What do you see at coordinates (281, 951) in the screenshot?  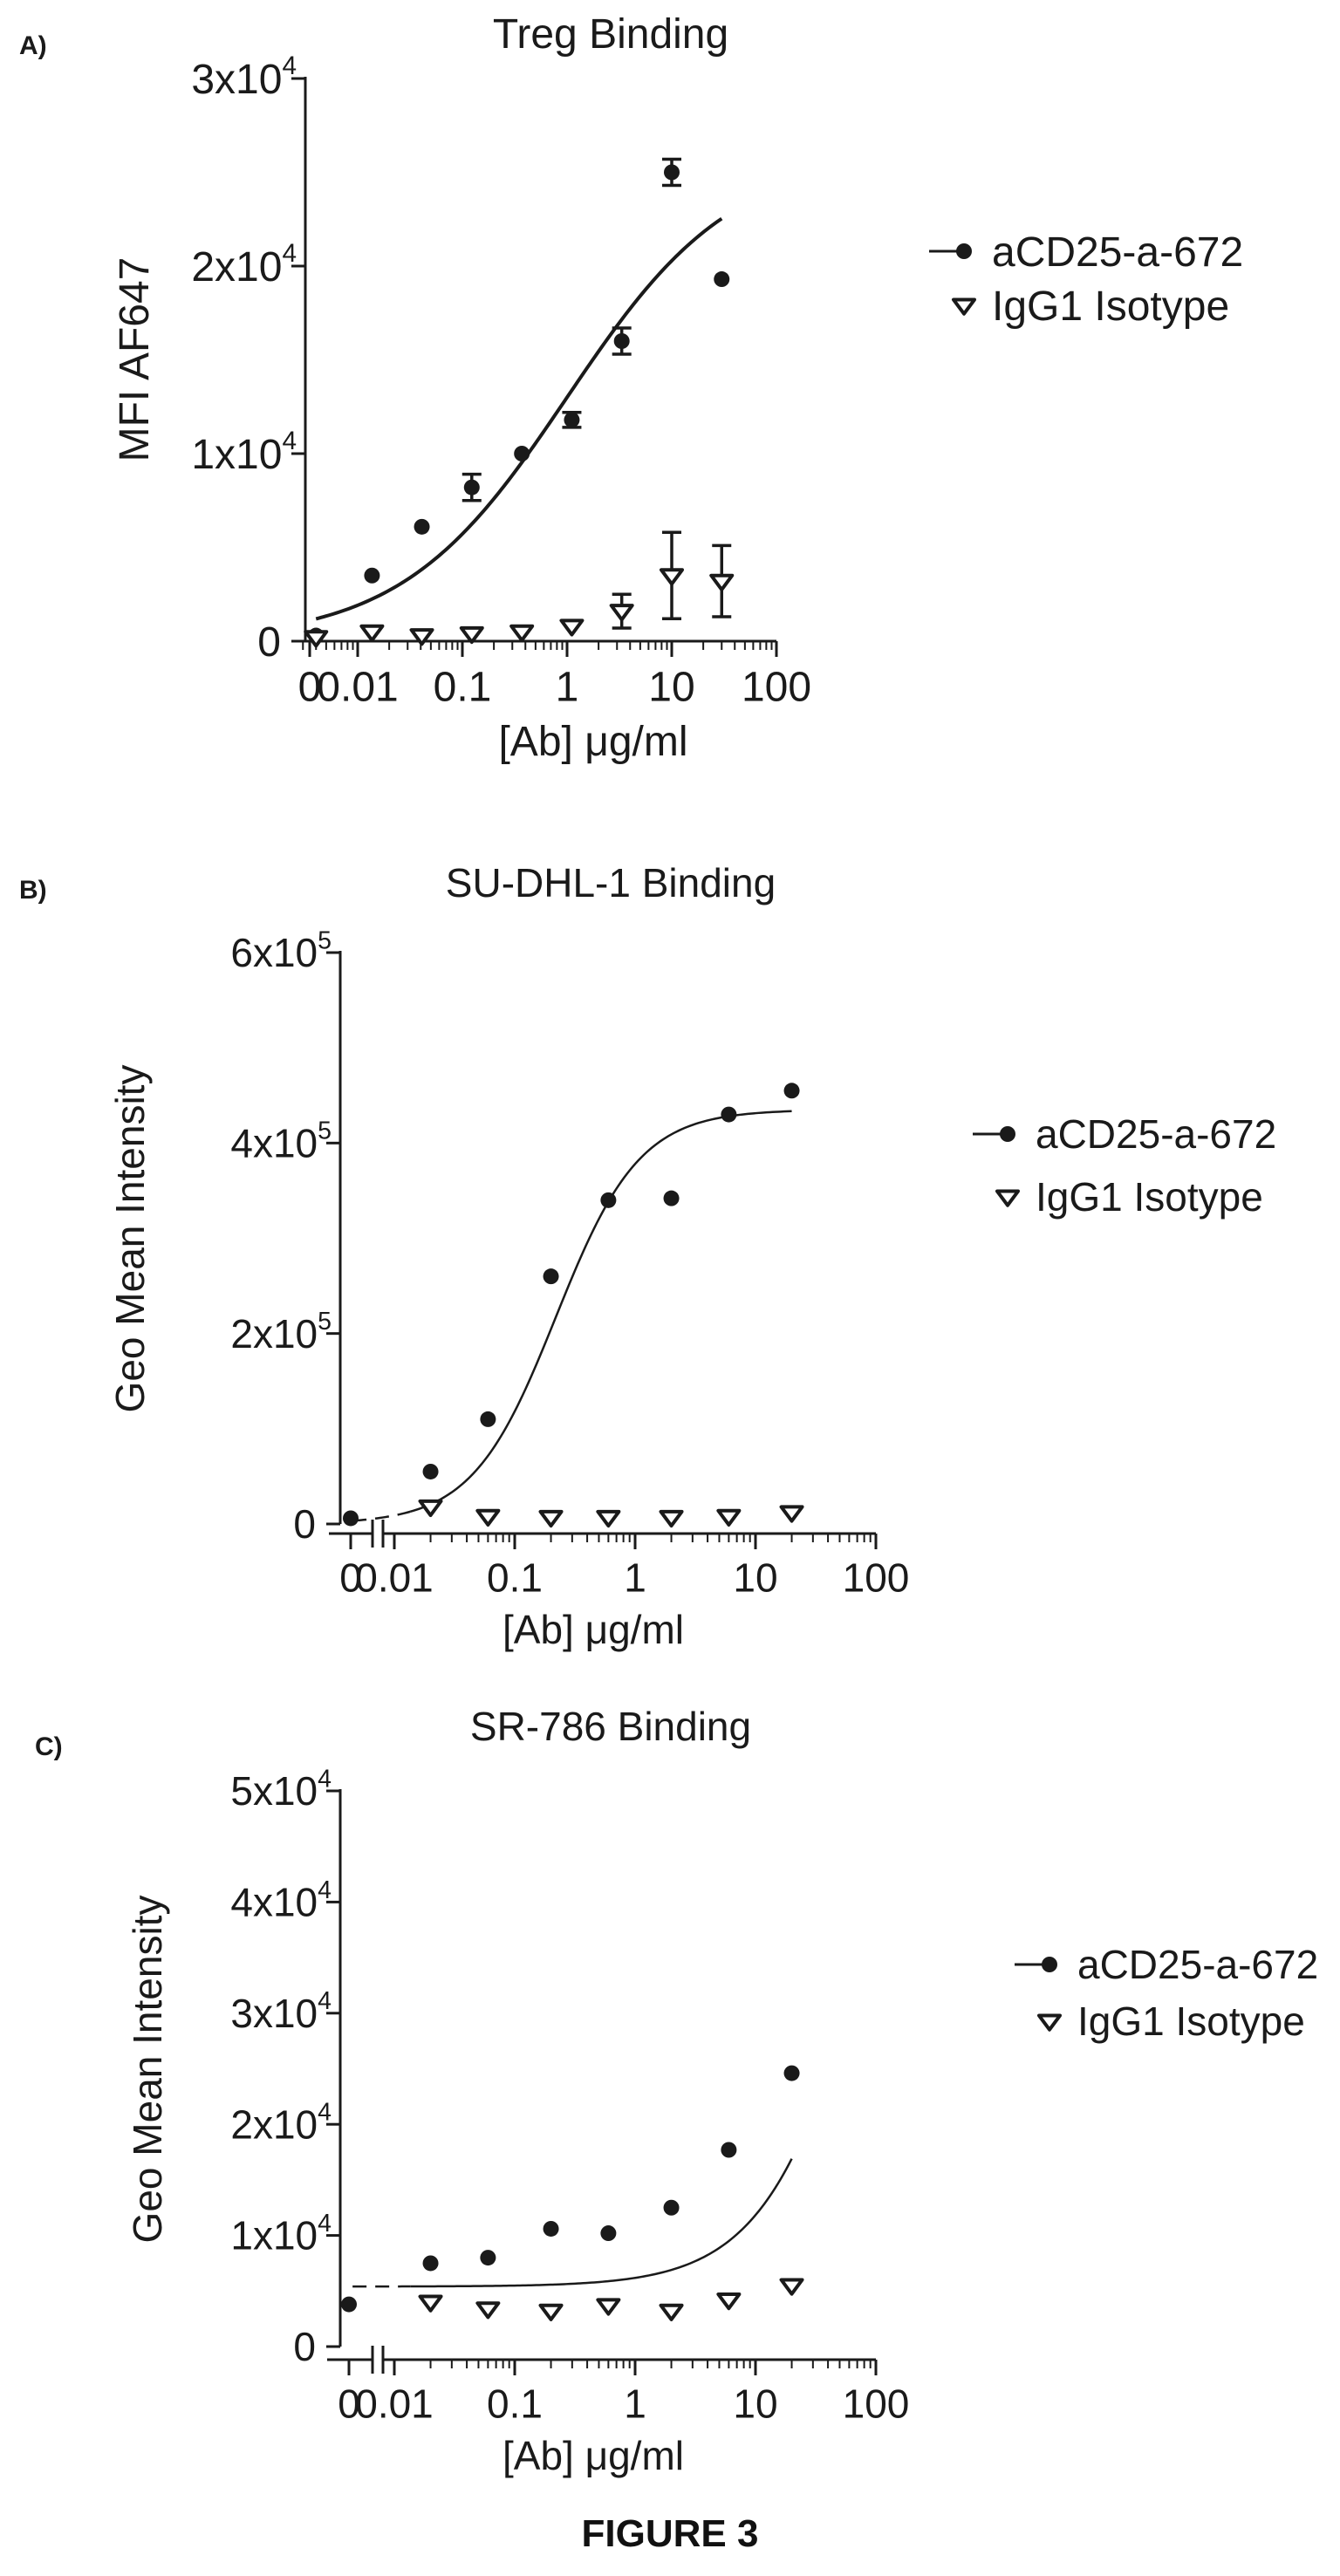 I see `y-tick-label: 6x10⁵` at bounding box center [281, 951].